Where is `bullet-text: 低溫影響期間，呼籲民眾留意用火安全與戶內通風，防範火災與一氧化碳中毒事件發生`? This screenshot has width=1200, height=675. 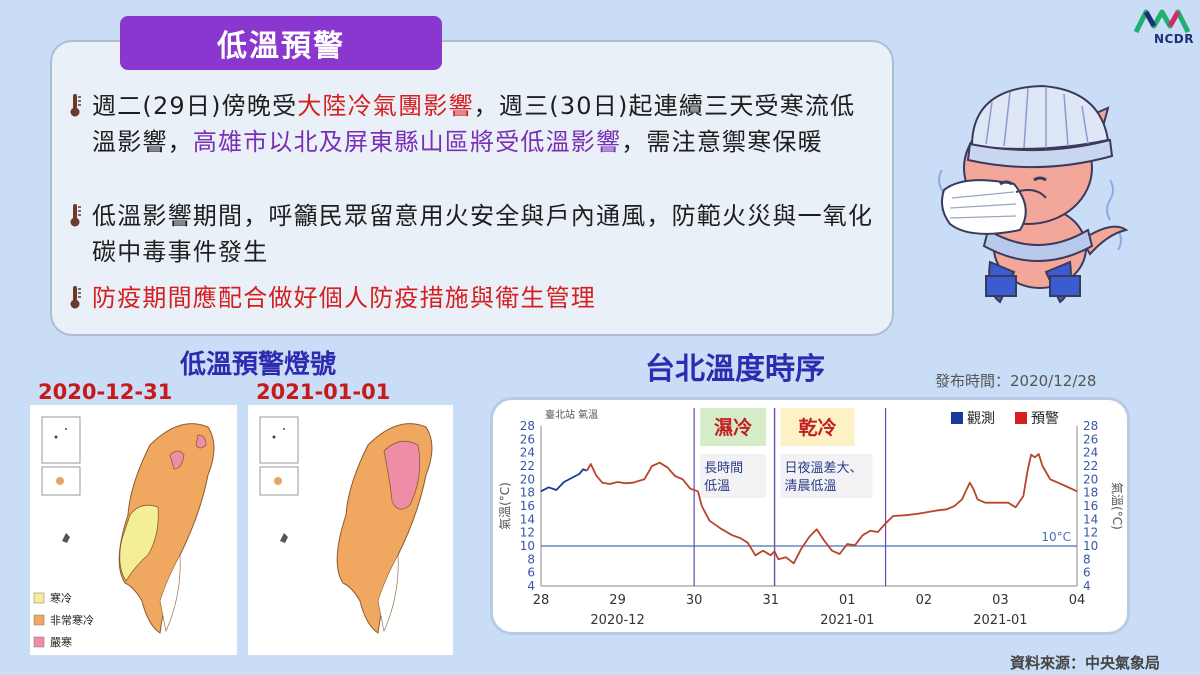 bullet-text: 低溫影響期間，呼籲民眾留意用火安全與戶內通風，防範火災與一氧化碳中毒事件發生 is located at coordinates (485, 234).